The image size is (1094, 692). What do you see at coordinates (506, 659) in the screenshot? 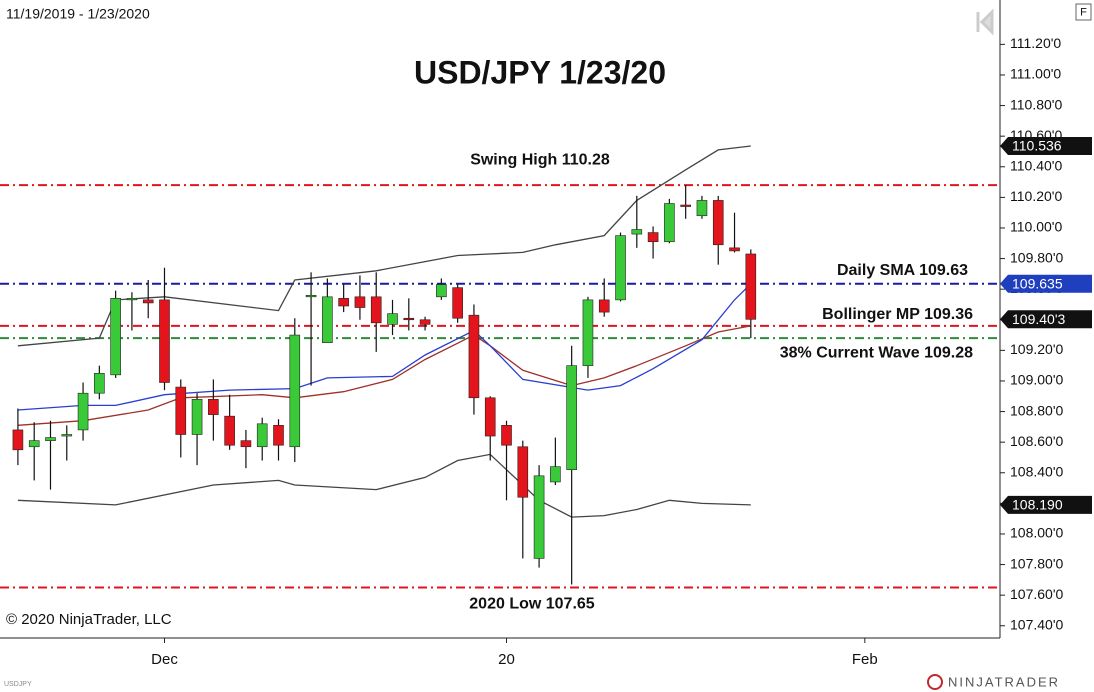
I see `x-tick-label: 20` at bounding box center [506, 659].